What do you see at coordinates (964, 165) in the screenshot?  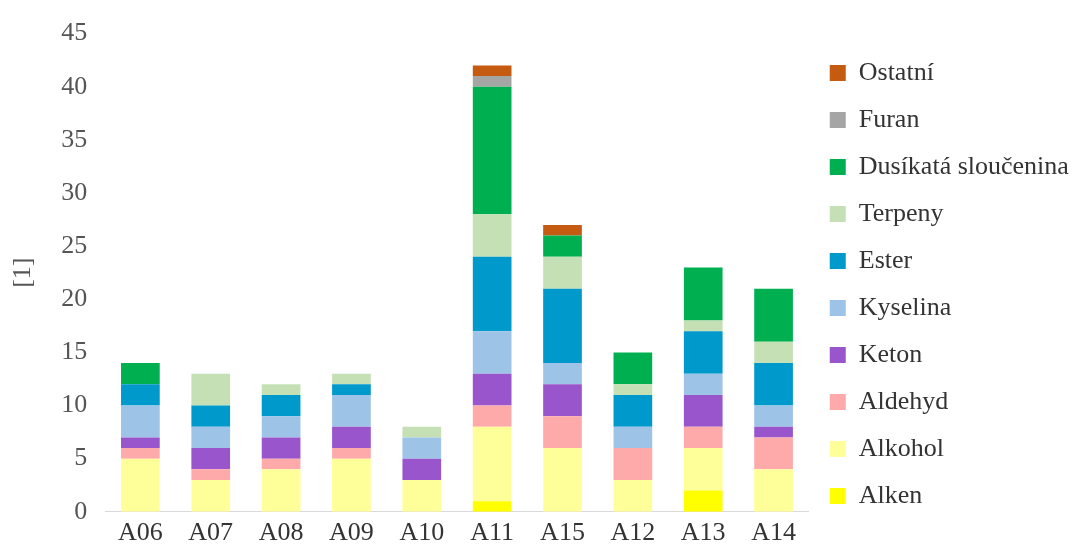 I see `legend-label: Dusíkatá sloučenina` at bounding box center [964, 165].